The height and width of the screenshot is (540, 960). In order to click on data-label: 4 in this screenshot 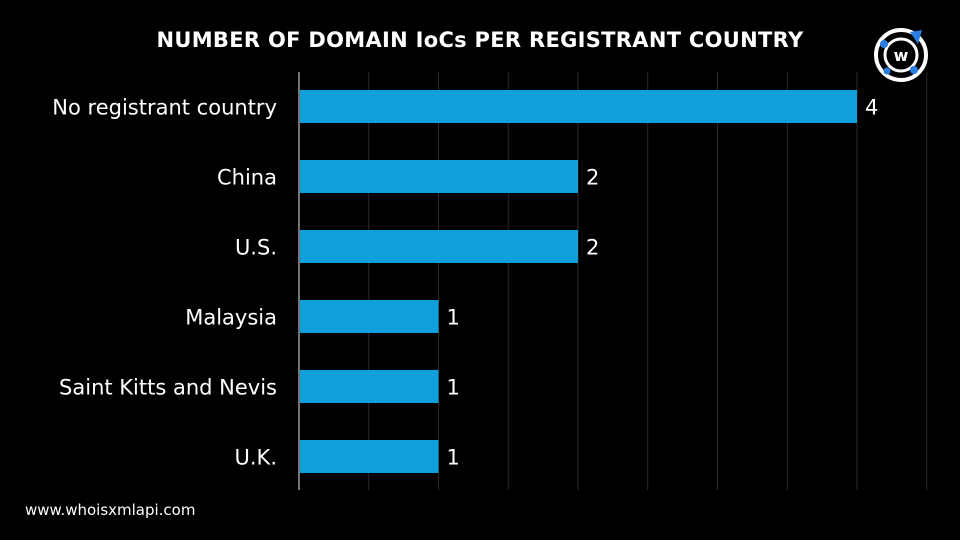, I will do `click(871, 108)`.